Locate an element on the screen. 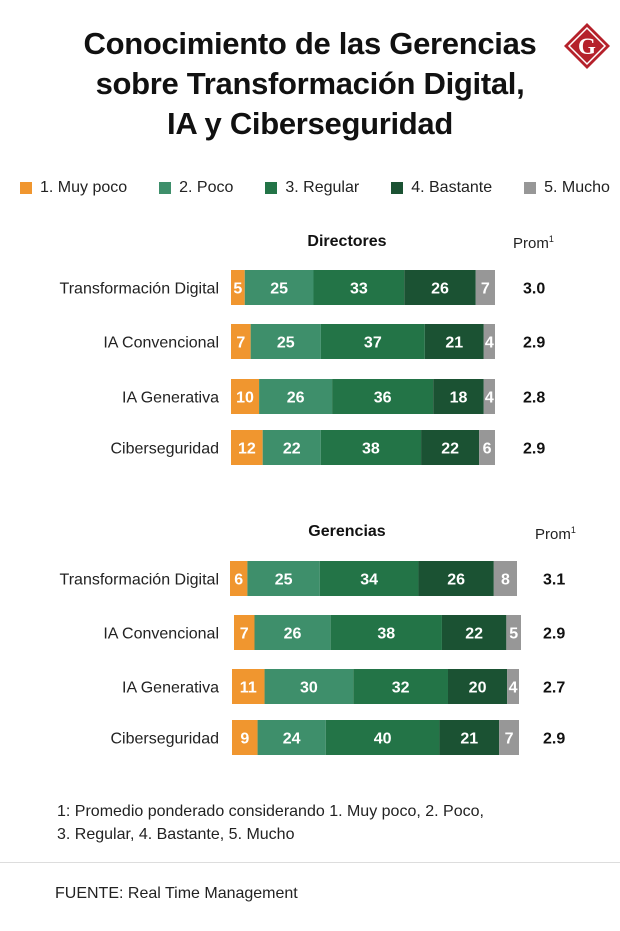  bar-value-label: 37 is located at coordinates (373, 343).